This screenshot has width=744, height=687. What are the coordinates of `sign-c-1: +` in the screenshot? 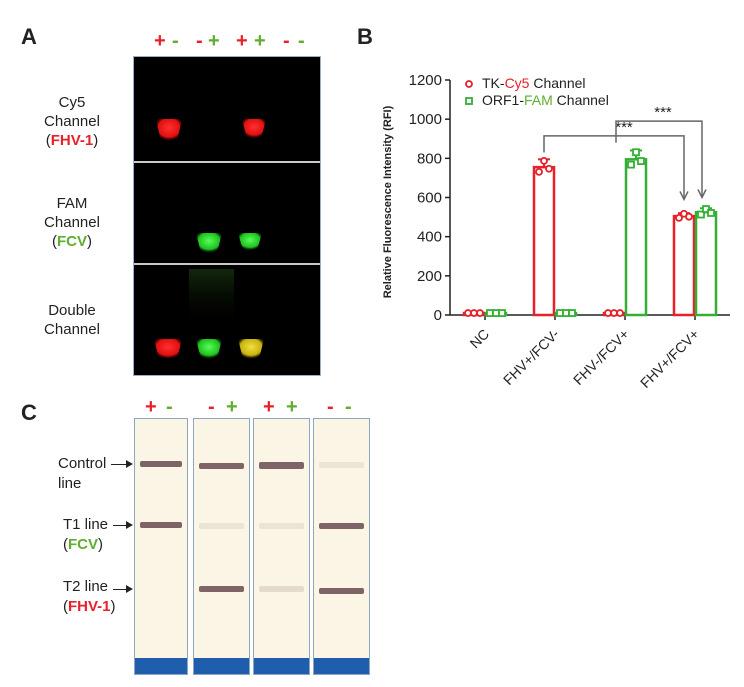 It's located at (151, 407).